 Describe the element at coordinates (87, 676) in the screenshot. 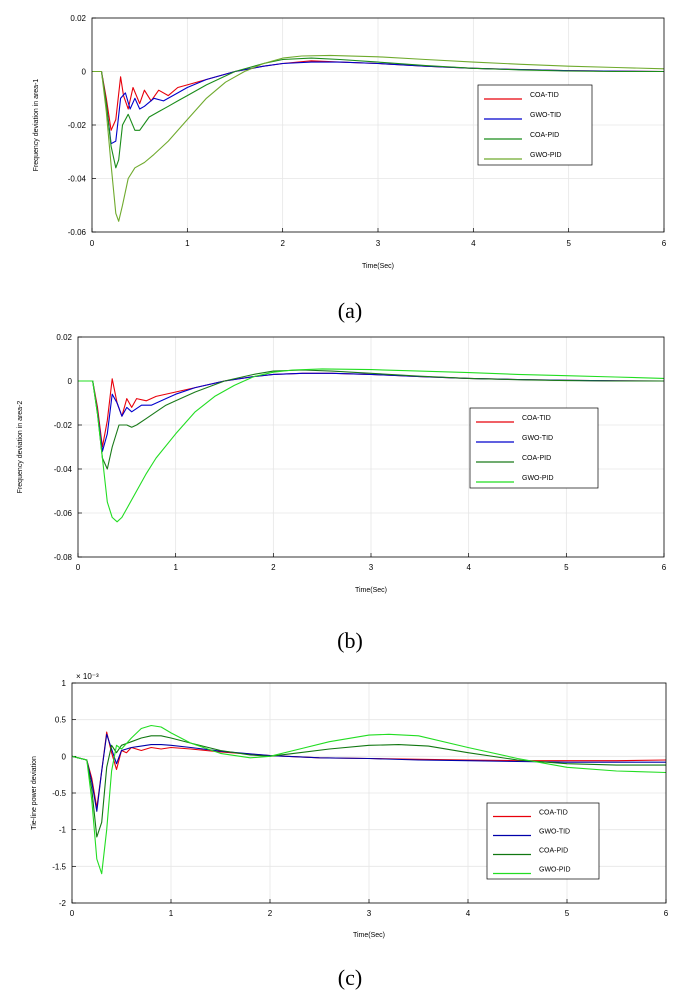

I see `axis-scale-note: × 10⁻³` at that location.